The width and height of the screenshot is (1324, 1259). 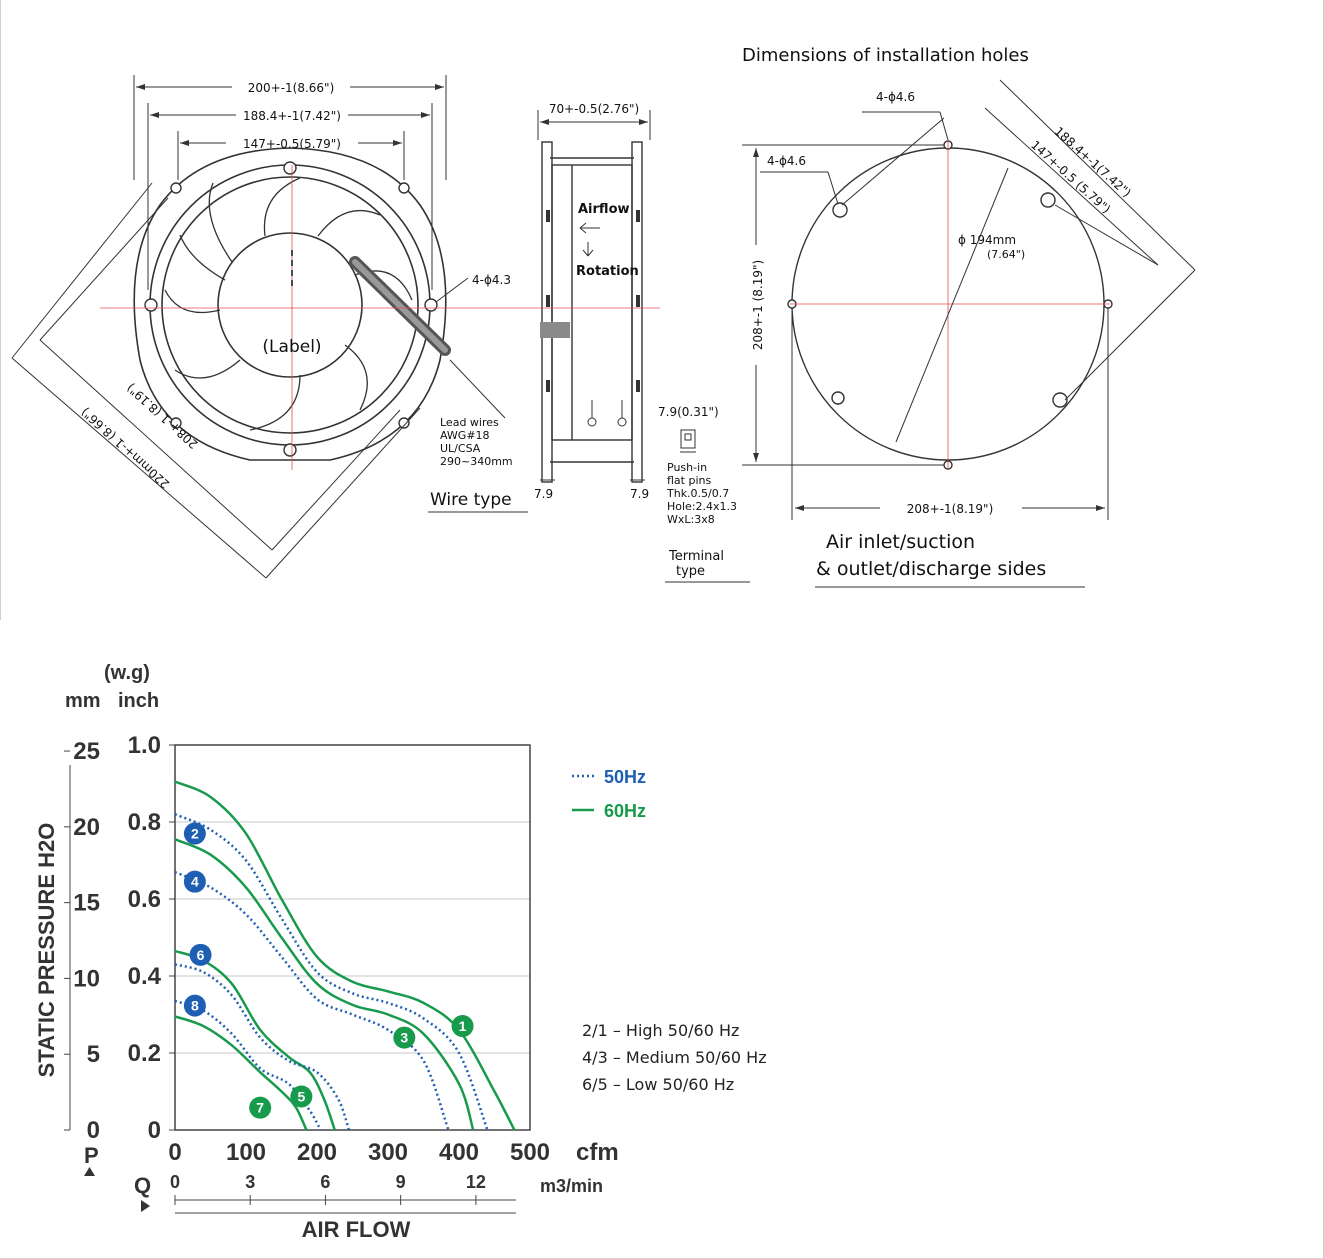 What do you see at coordinates (697, 493) in the screenshot?
I see `pins-line-3: Thk.0.5/0.7` at bounding box center [697, 493].